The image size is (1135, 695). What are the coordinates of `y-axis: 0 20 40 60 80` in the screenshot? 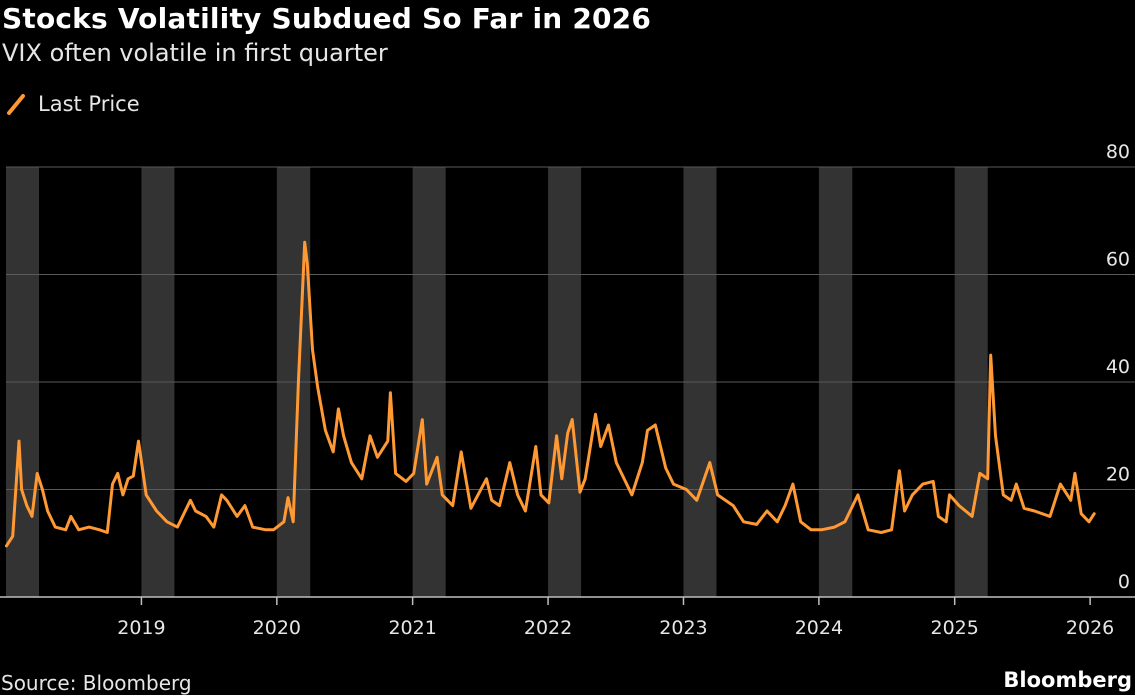 It's located at (1118, 367).